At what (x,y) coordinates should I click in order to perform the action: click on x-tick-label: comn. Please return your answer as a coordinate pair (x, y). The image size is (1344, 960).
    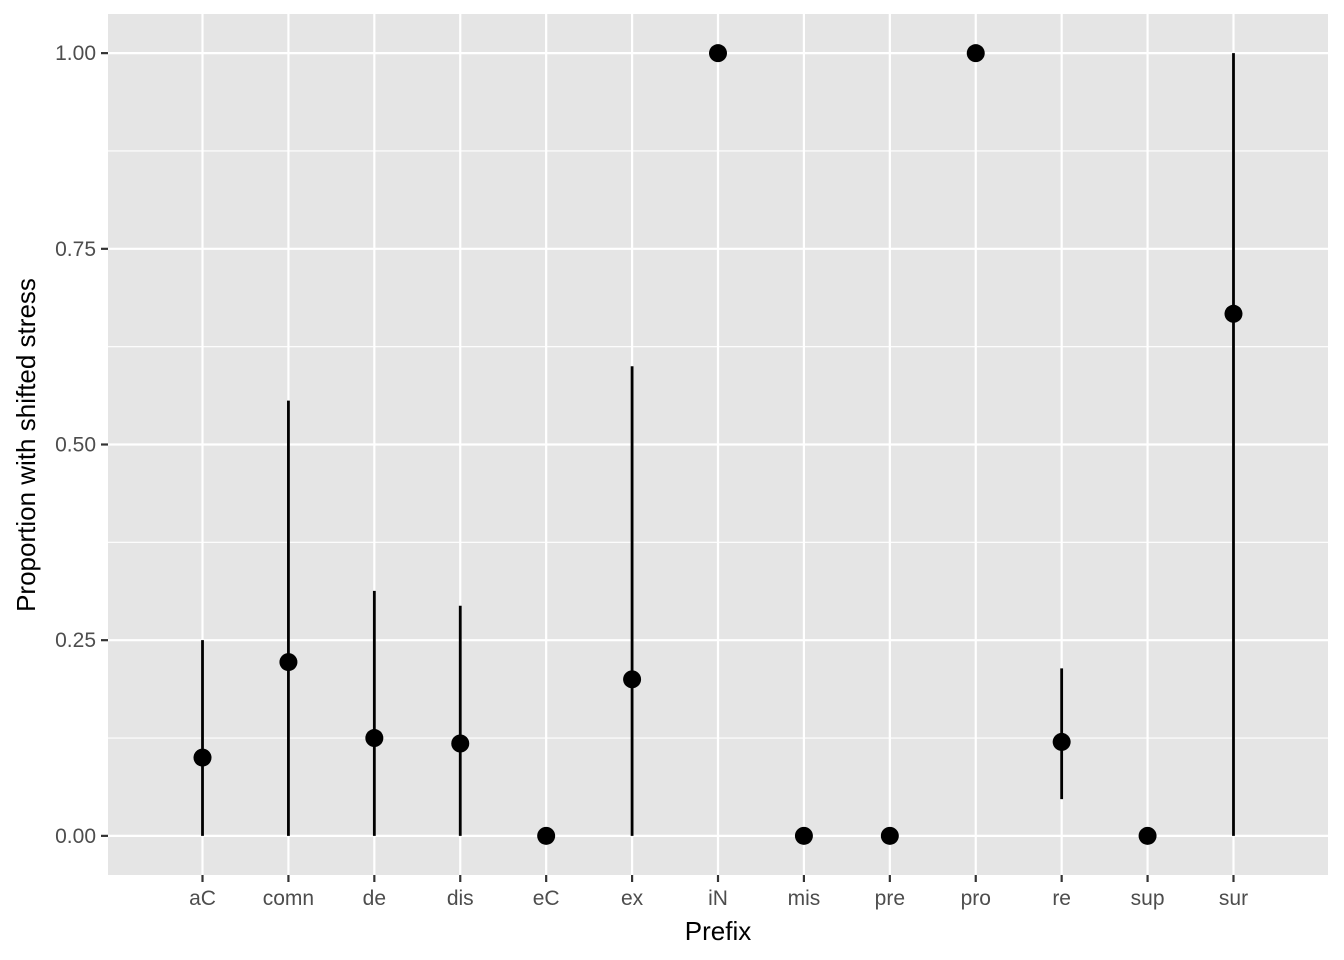
    Looking at the image, I should click on (288, 898).